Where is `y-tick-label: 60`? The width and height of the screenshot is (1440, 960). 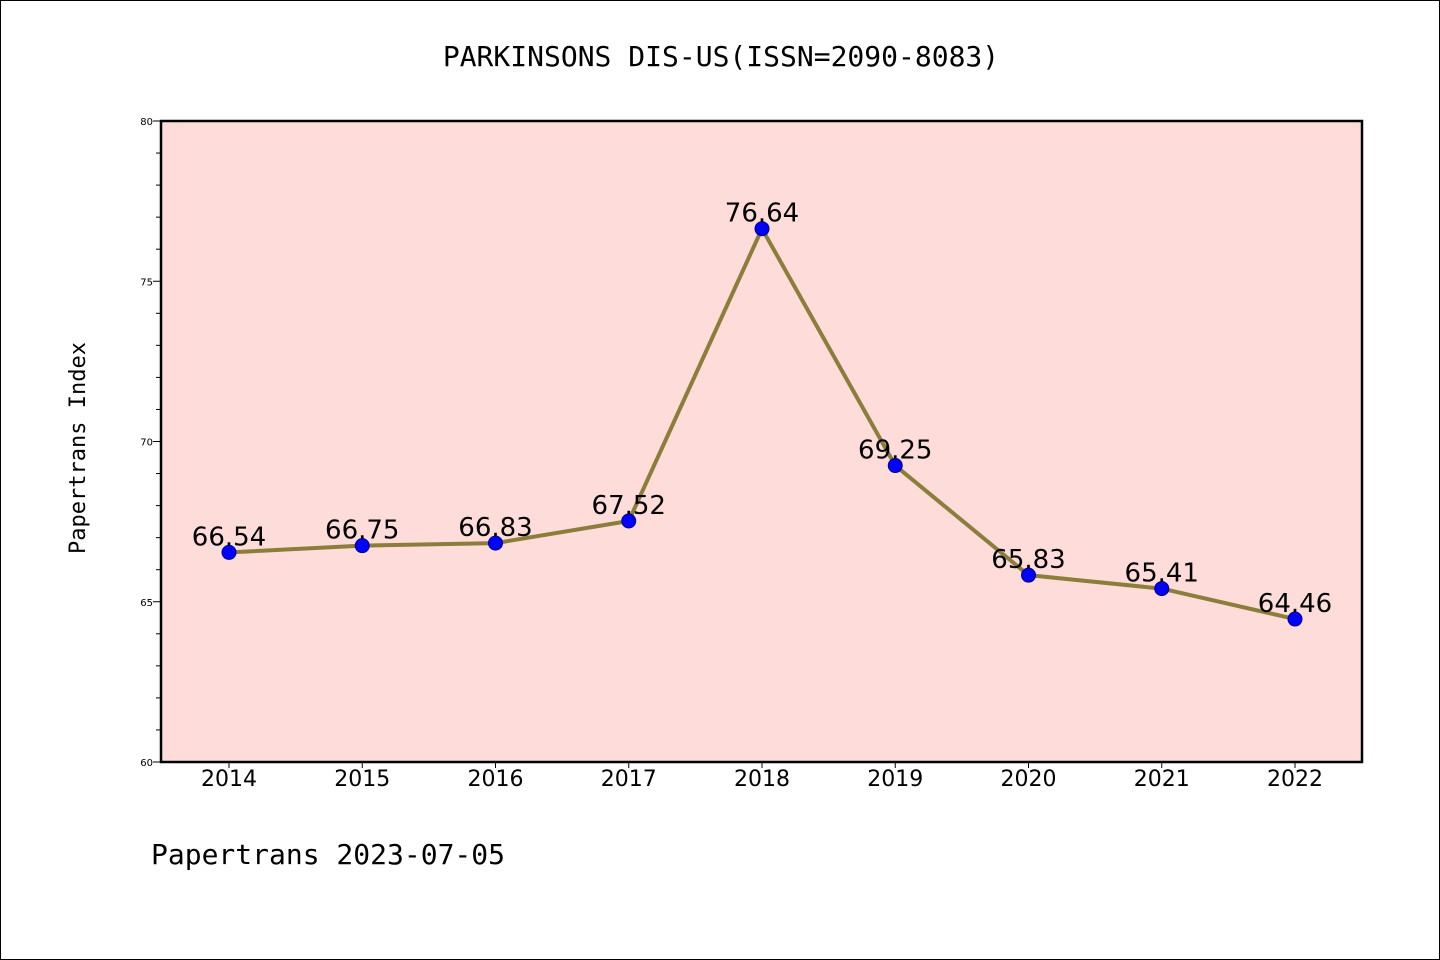 y-tick-label: 60 is located at coordinates (146, 763).